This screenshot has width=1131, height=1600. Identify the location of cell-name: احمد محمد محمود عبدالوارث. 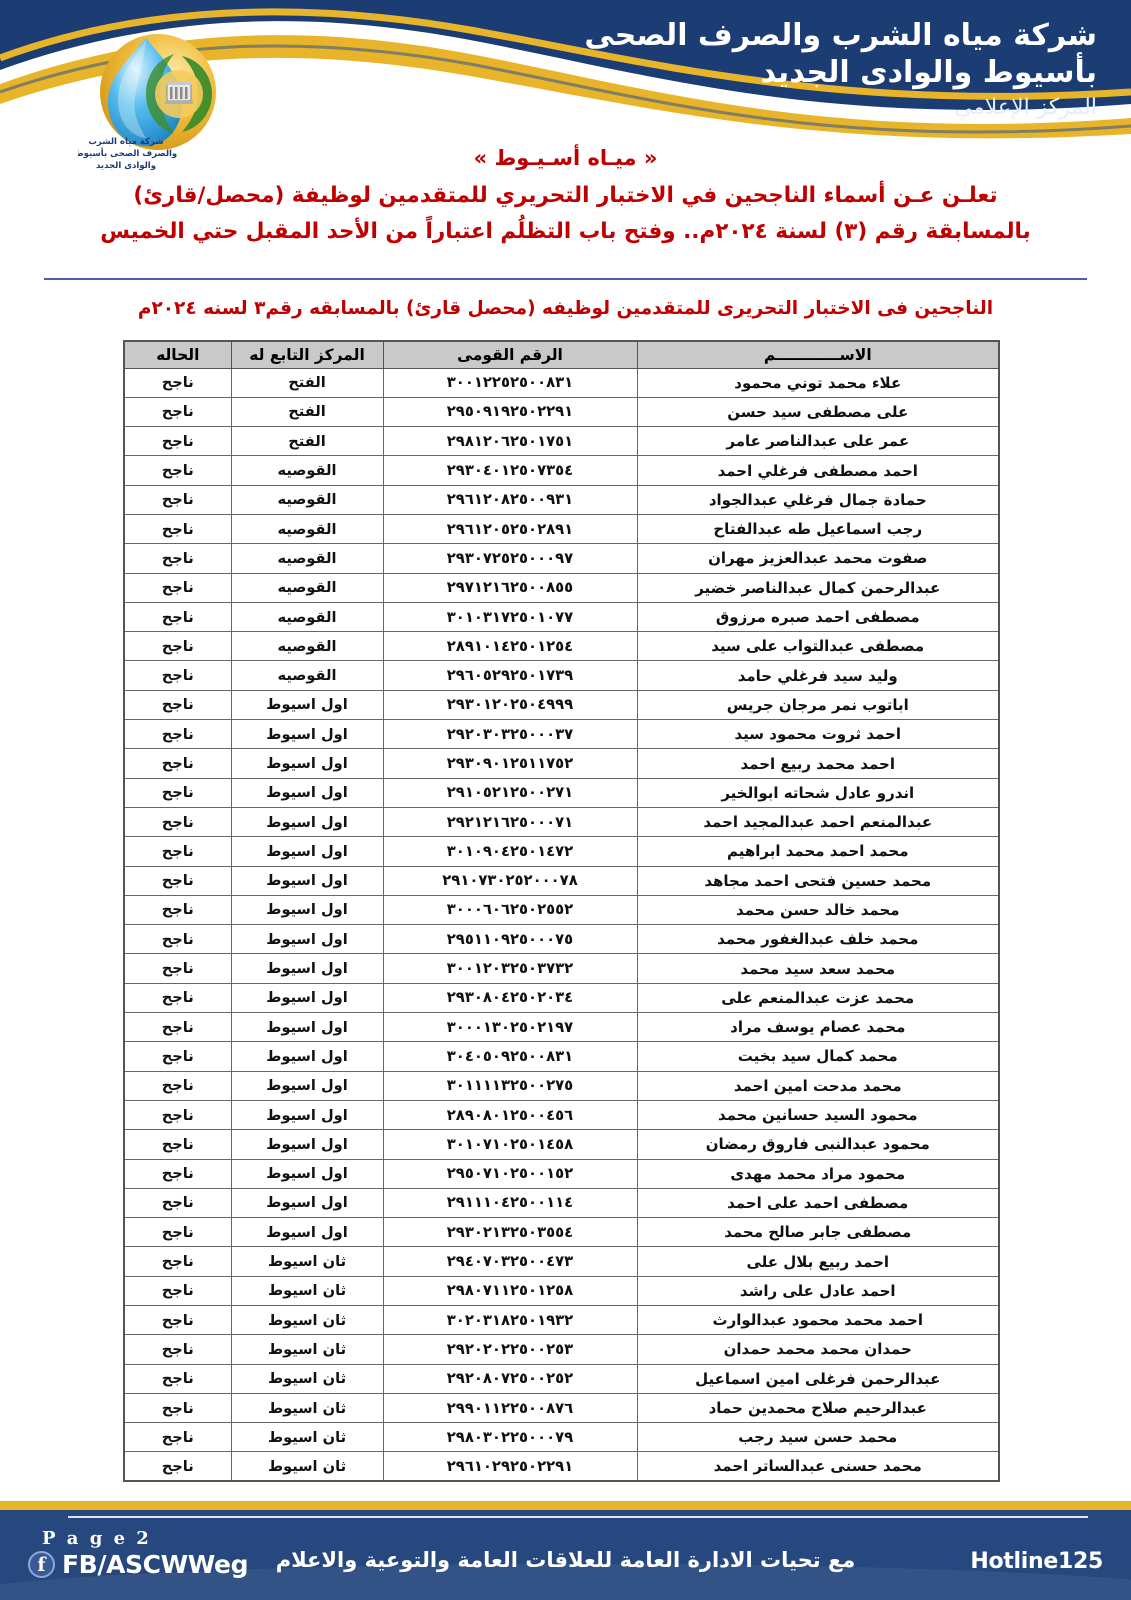
(818, 1320).